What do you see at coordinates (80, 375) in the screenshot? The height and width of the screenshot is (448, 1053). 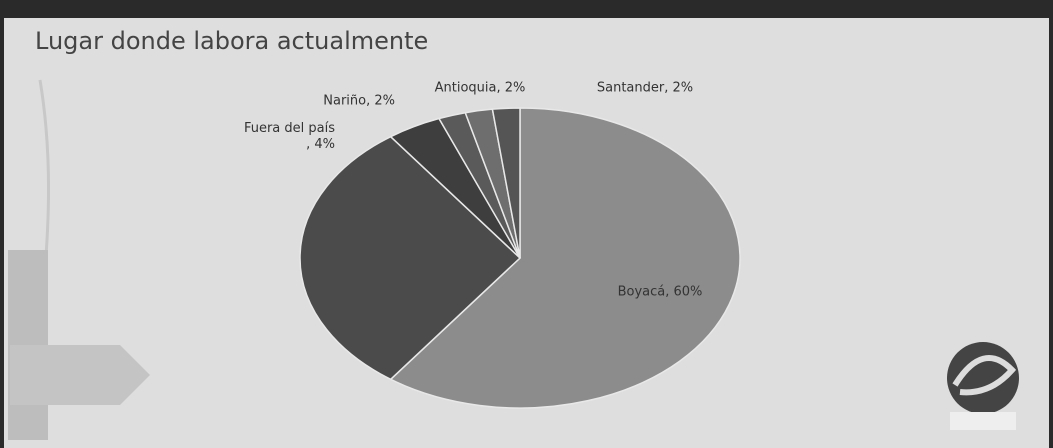 I see `decoration` at bounding box center [80, 375].